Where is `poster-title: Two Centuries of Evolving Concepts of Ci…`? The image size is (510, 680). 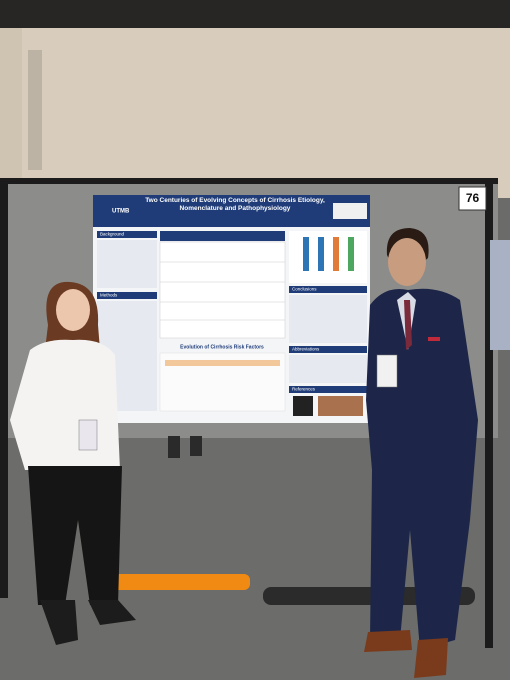 poster-title: Two Centuries of Evolving Concepts of Ci… is located at coordinates (235, 204).